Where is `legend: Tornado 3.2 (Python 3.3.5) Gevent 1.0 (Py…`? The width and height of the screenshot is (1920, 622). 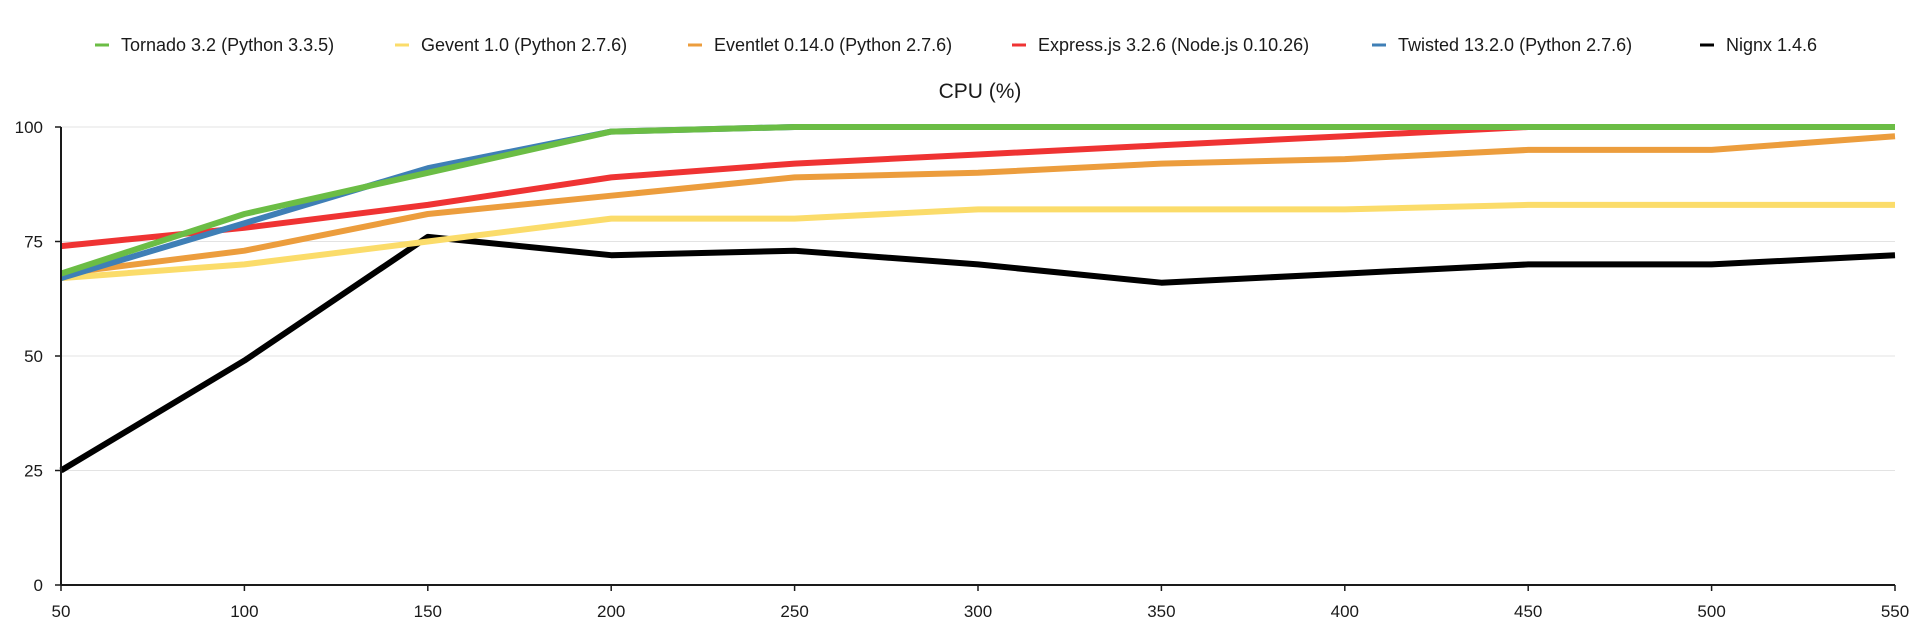 legend: Tornado 3.2 (Python 3.3.5) Gevent 1.0 (Py… is located at coordinates (956, 45).